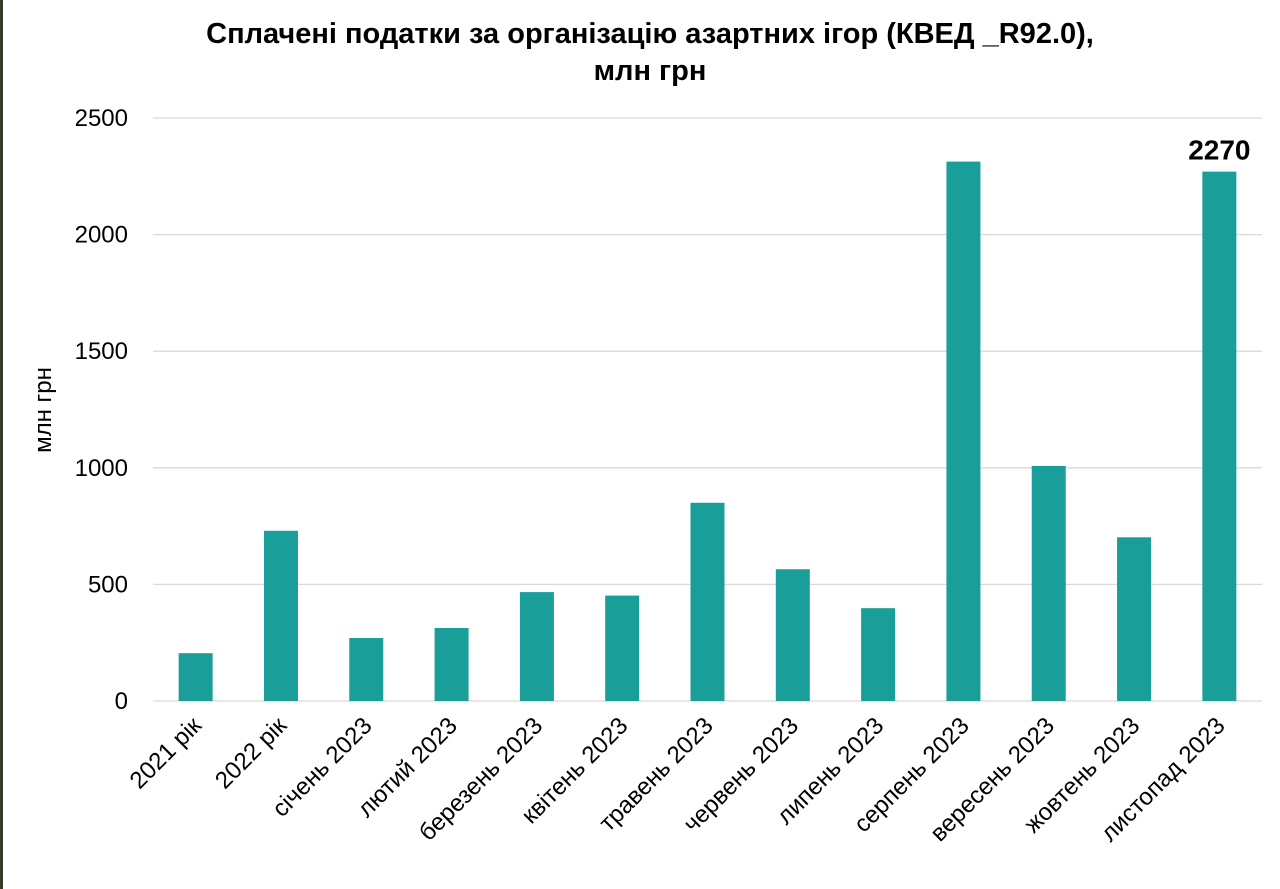 The image size is (1280, 889). Describe the element at coordinates (101, 468) in the screenshot. I see `y-tick-label: 1000` at that location.